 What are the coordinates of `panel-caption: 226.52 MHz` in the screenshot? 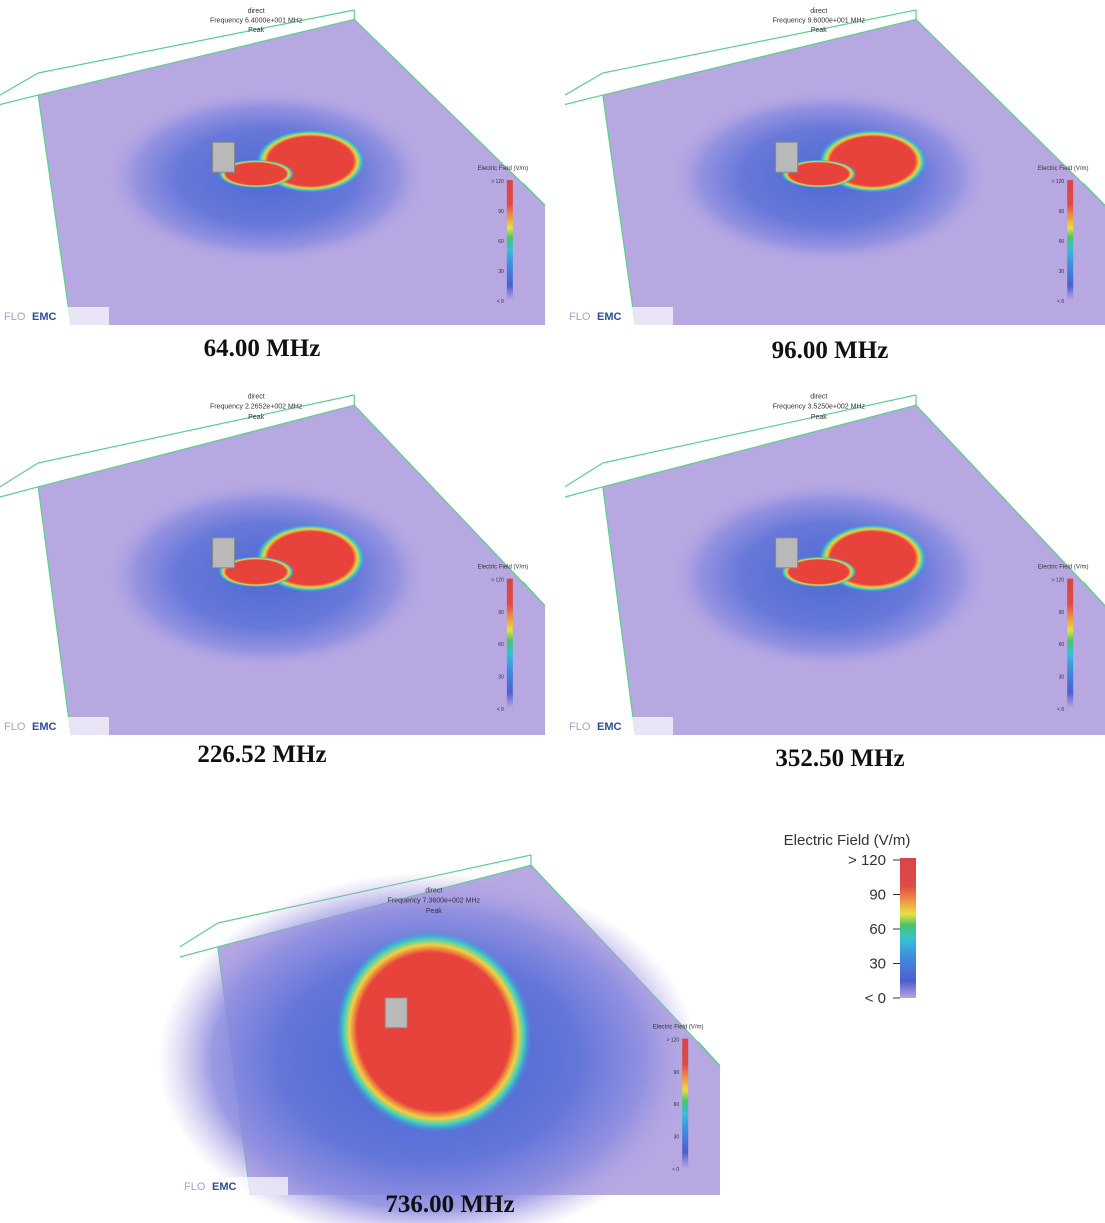 It's located at (261, 754).